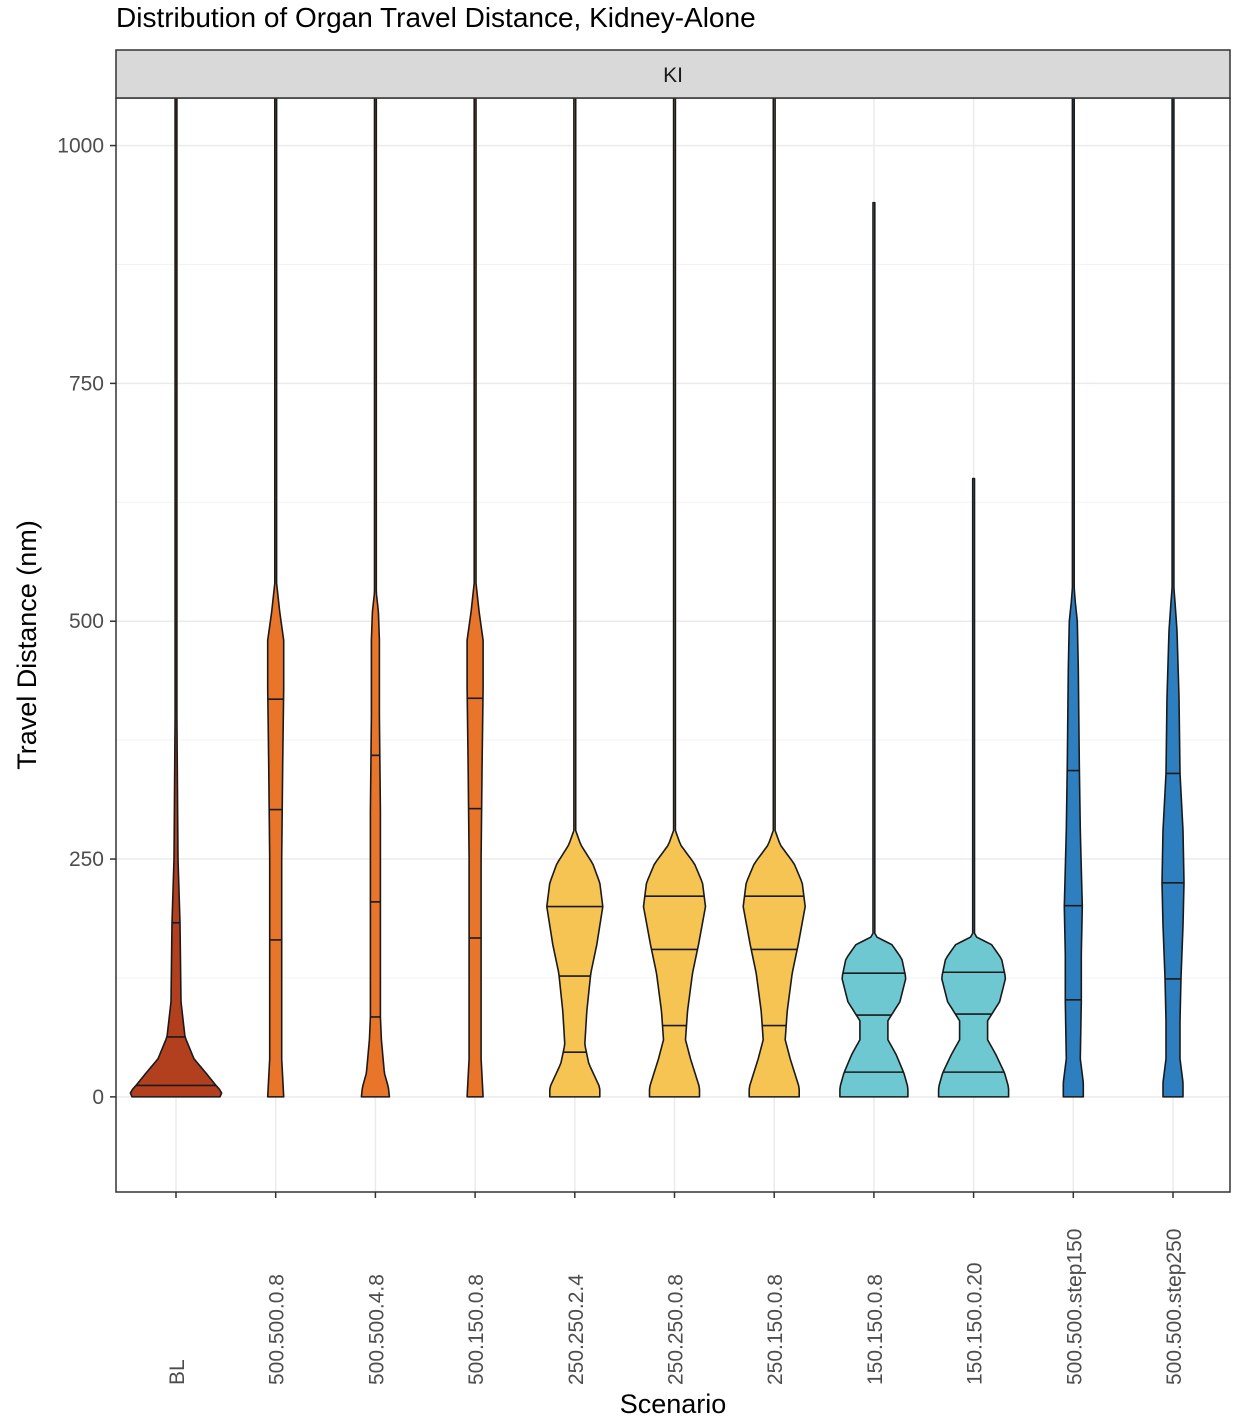 The width and height of the screenshot is (1236, 1420). What do you see at coordinates (775, 1329) in the screenshot?
I see `x-tick-label: 250.150.0.8` at bounding box center [775, 1329].